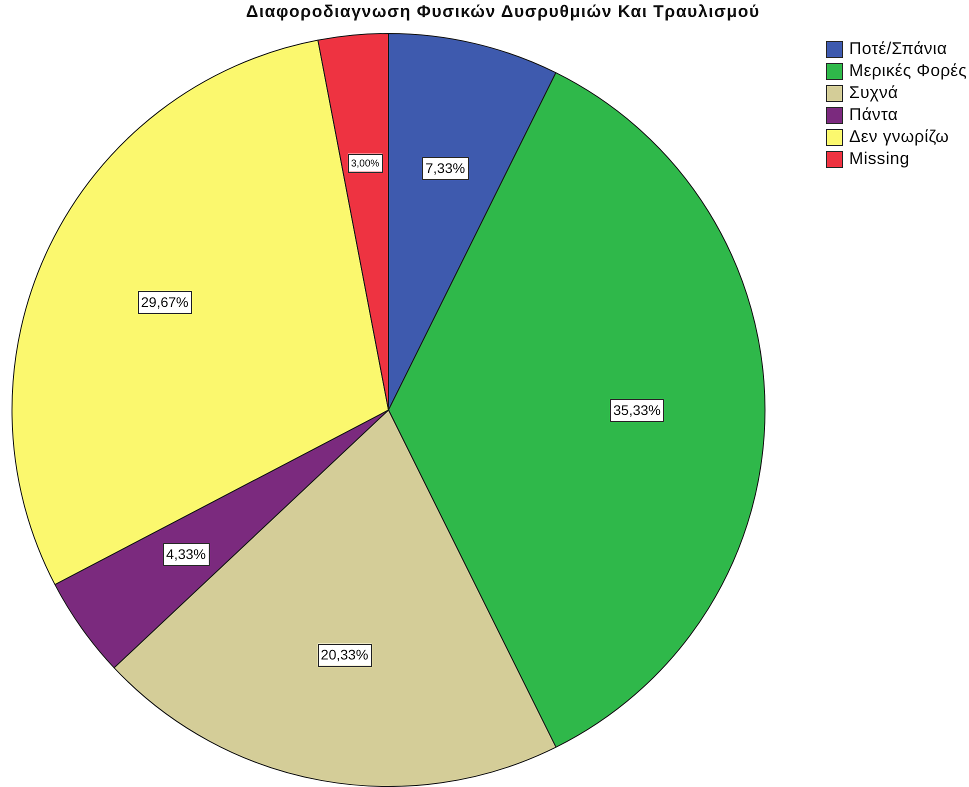  Describe the element at coordinates (365, 164) in the screenshot. I see `data-label: 3,00%` at that location.